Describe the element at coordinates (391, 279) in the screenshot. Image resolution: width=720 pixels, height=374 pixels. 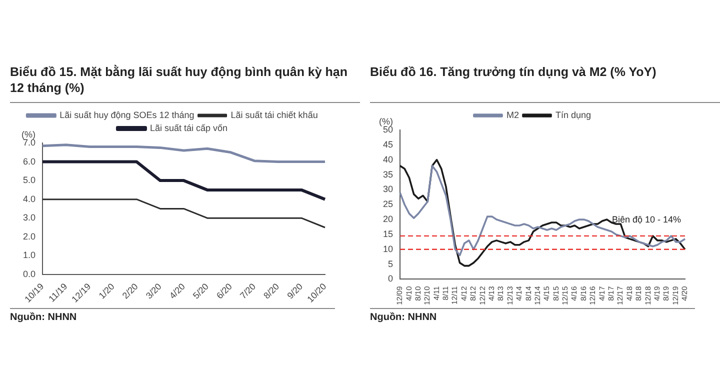
I see `y-tick-label: 0` at that location.